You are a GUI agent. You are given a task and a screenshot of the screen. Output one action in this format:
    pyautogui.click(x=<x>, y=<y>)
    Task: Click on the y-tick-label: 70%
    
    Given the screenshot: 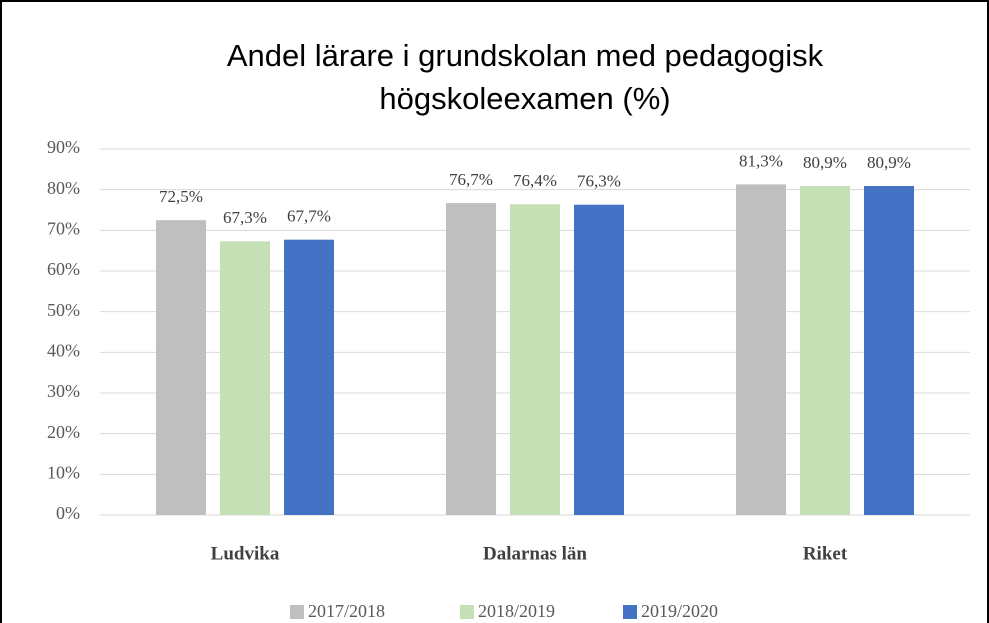 What is the action you would take?
    pyautogui.click(x=63, y=228)
    